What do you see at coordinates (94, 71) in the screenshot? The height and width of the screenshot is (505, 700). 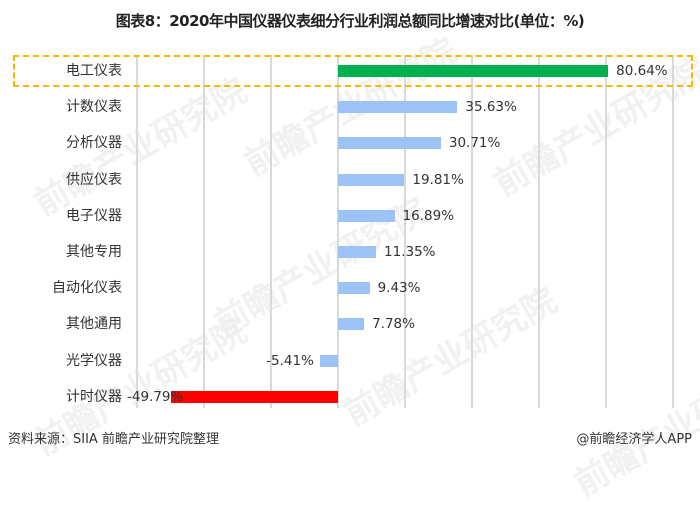 I see `category-label: 电工仪表` at bounding box center [94, 71].